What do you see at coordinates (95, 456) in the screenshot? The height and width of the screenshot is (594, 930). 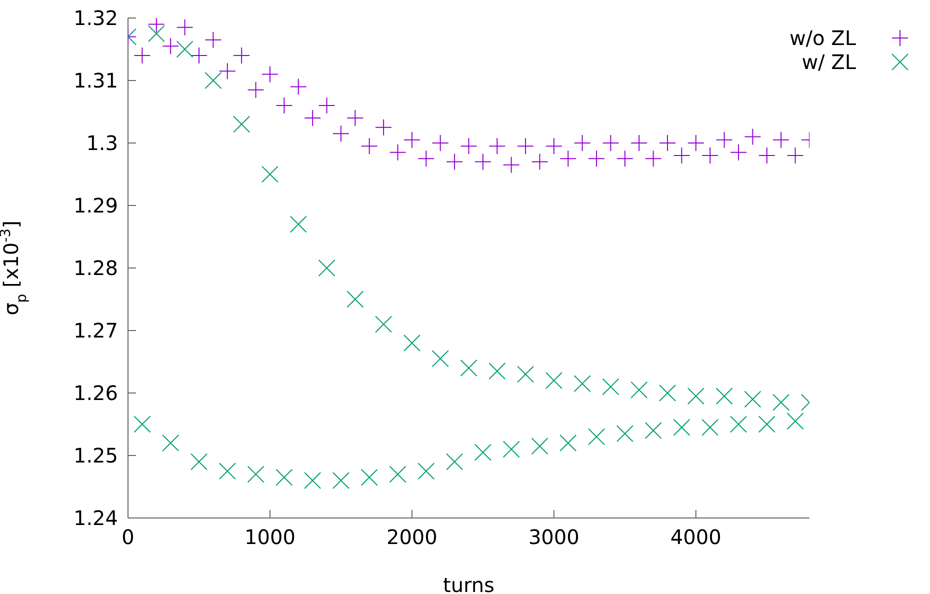 I see `y-tick-label: 1.25` at bounding box center [95, 456].